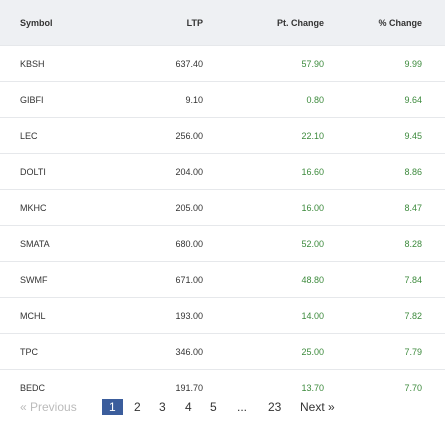 This screenshot has height=431, width=445. Describe the element at coordinates (263, 351) in the screenshot. I see `table-cell: 25.00` at that location.